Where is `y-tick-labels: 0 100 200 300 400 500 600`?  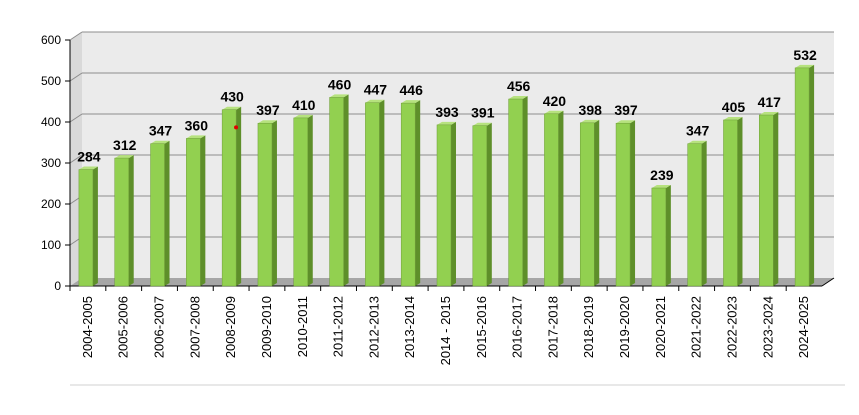 y-tick-labels: 0 100 200 300 400 500 600 is located at coordinates (51, 163).